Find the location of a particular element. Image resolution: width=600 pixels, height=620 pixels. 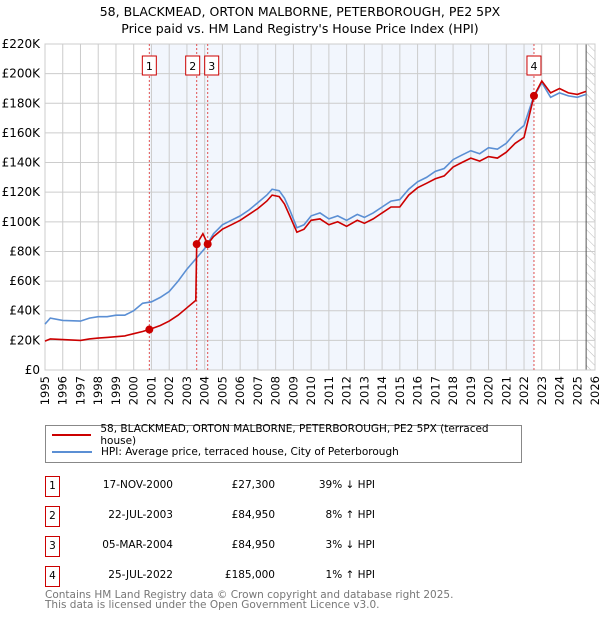

sale-label: 2 is located at coordinates (192, 66).